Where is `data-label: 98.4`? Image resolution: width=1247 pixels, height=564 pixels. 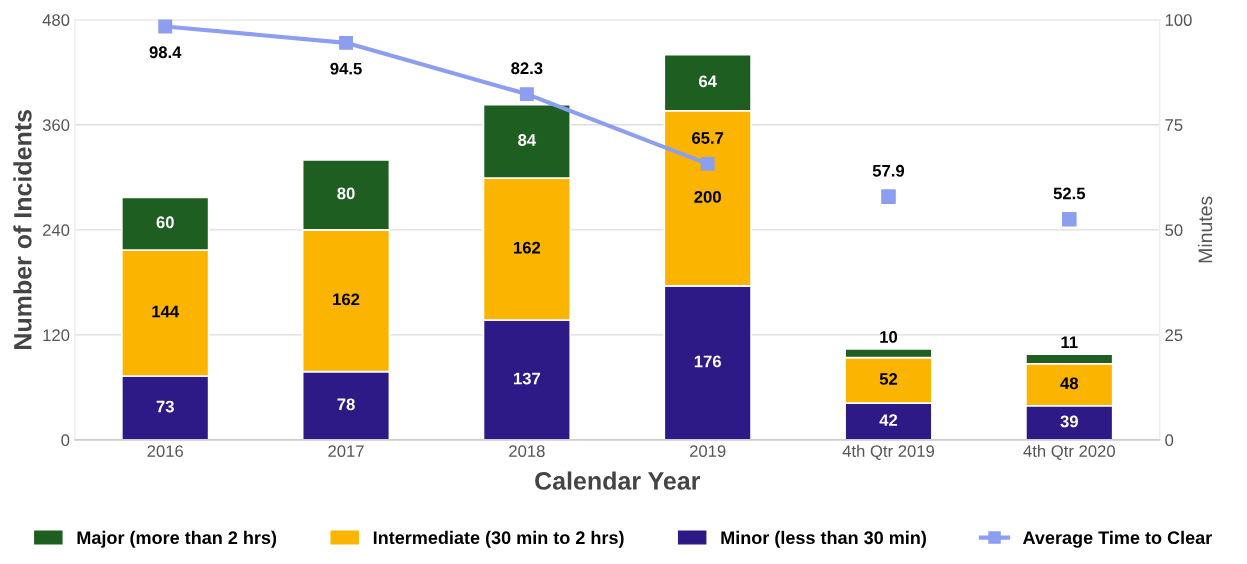
data-label: 98.4 is located at coordinates (165, 52).